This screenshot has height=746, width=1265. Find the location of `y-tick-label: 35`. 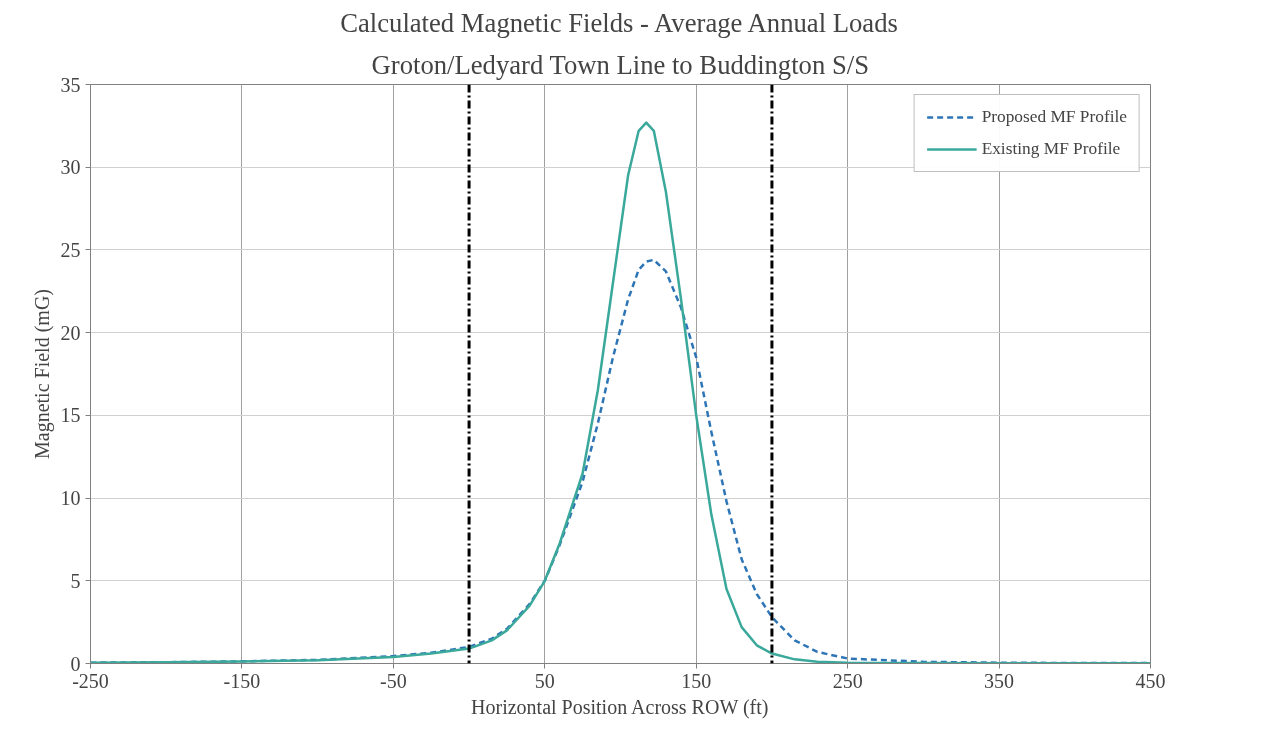

y-tick-label: 35 is located at coordinates (70, 84).